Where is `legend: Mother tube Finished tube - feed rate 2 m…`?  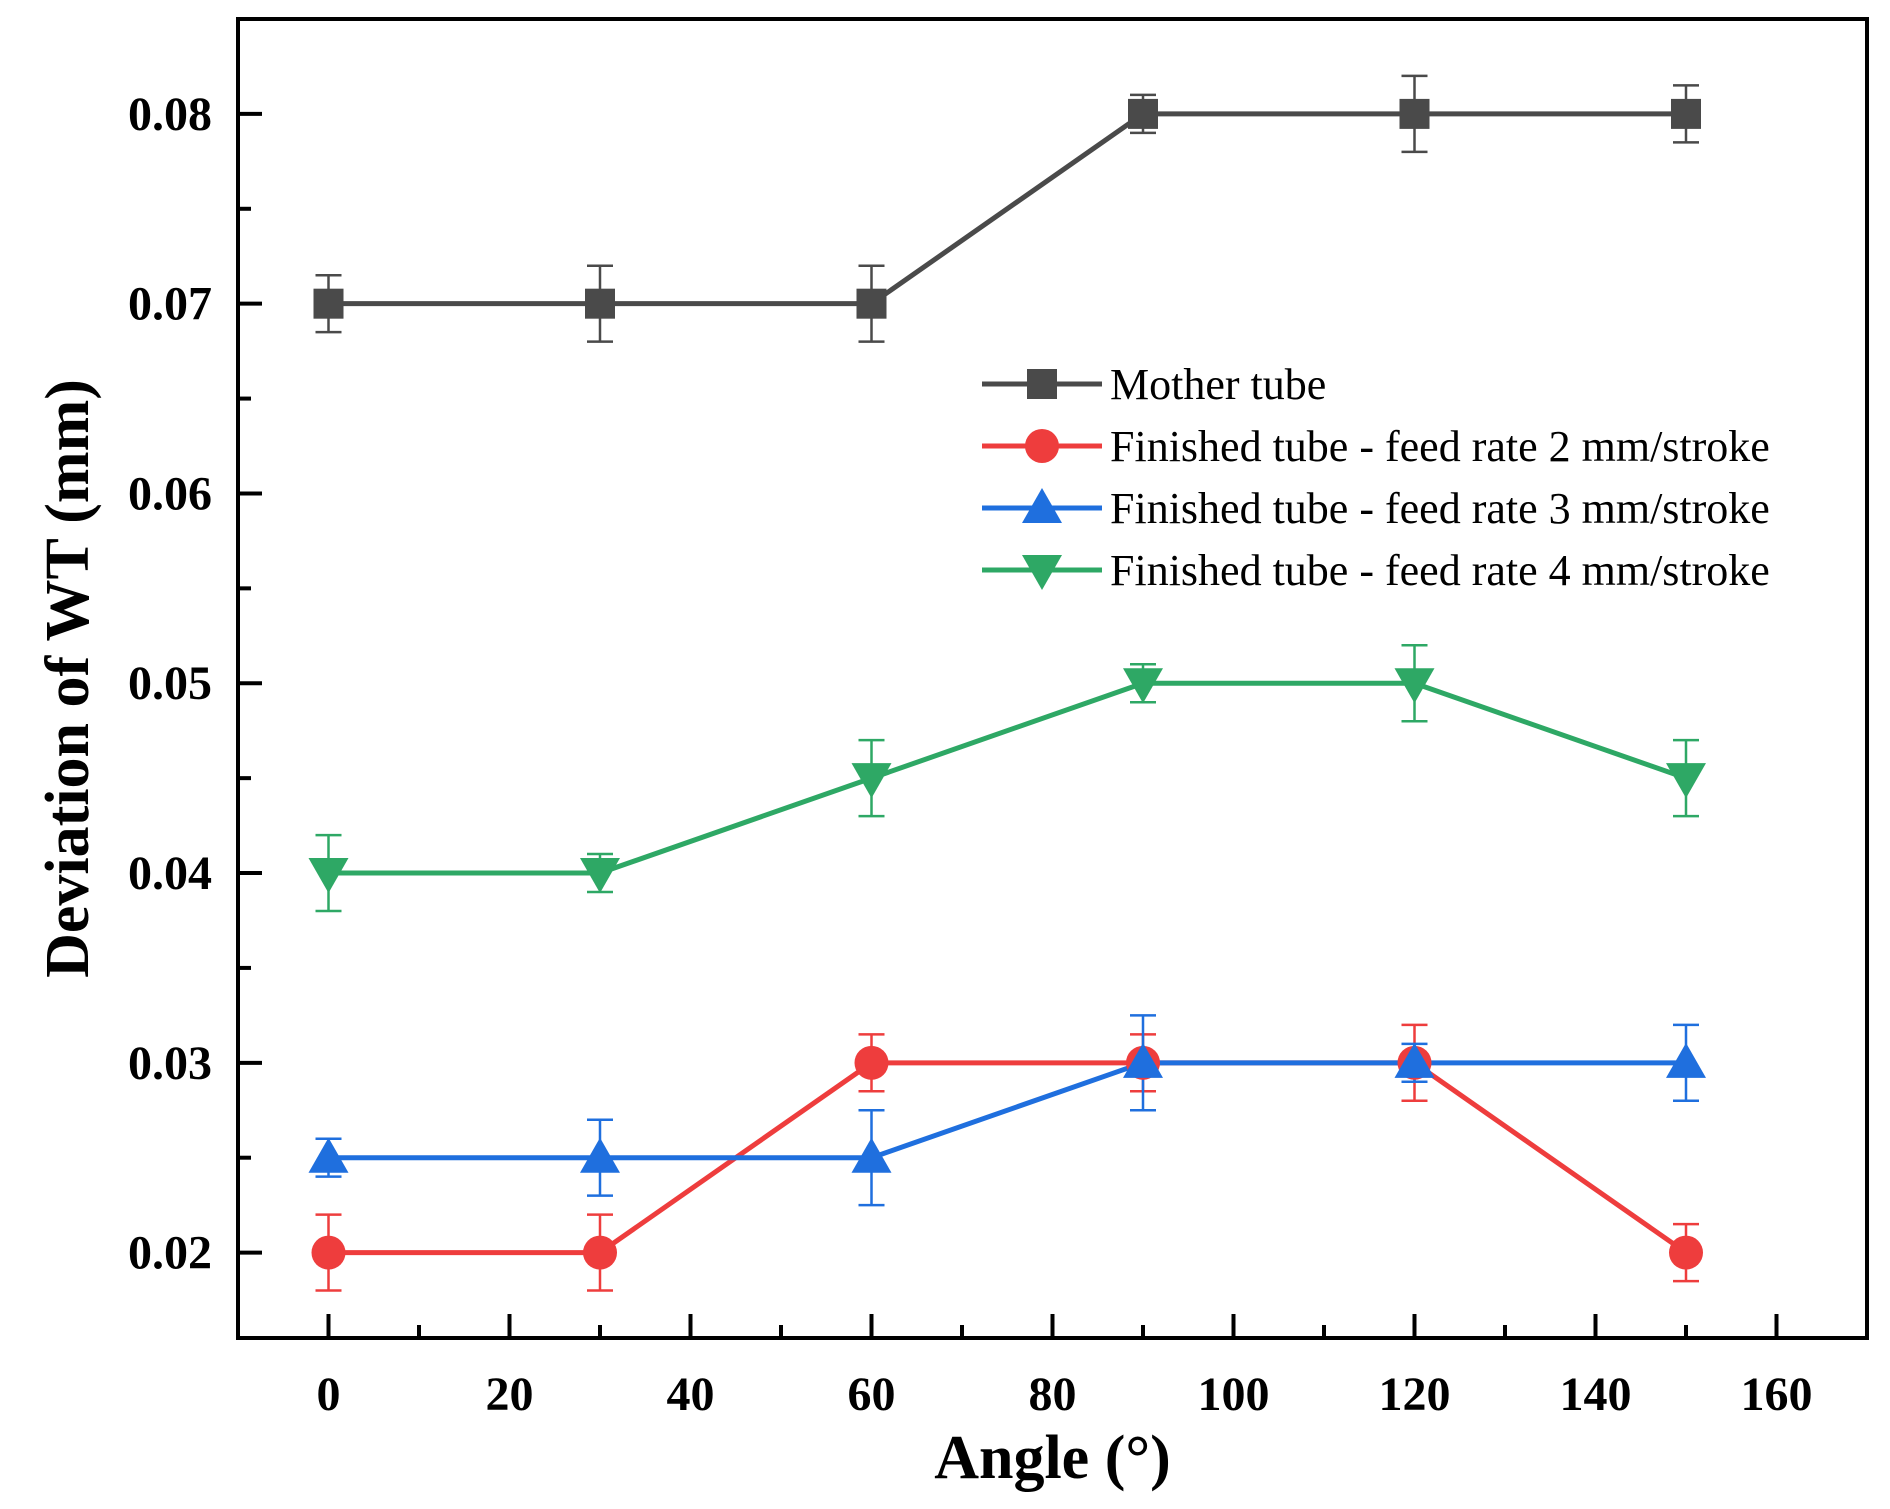
legend: Mother tube Finished tube - feed rate 2 m… is located at coordinates (1376, 477).